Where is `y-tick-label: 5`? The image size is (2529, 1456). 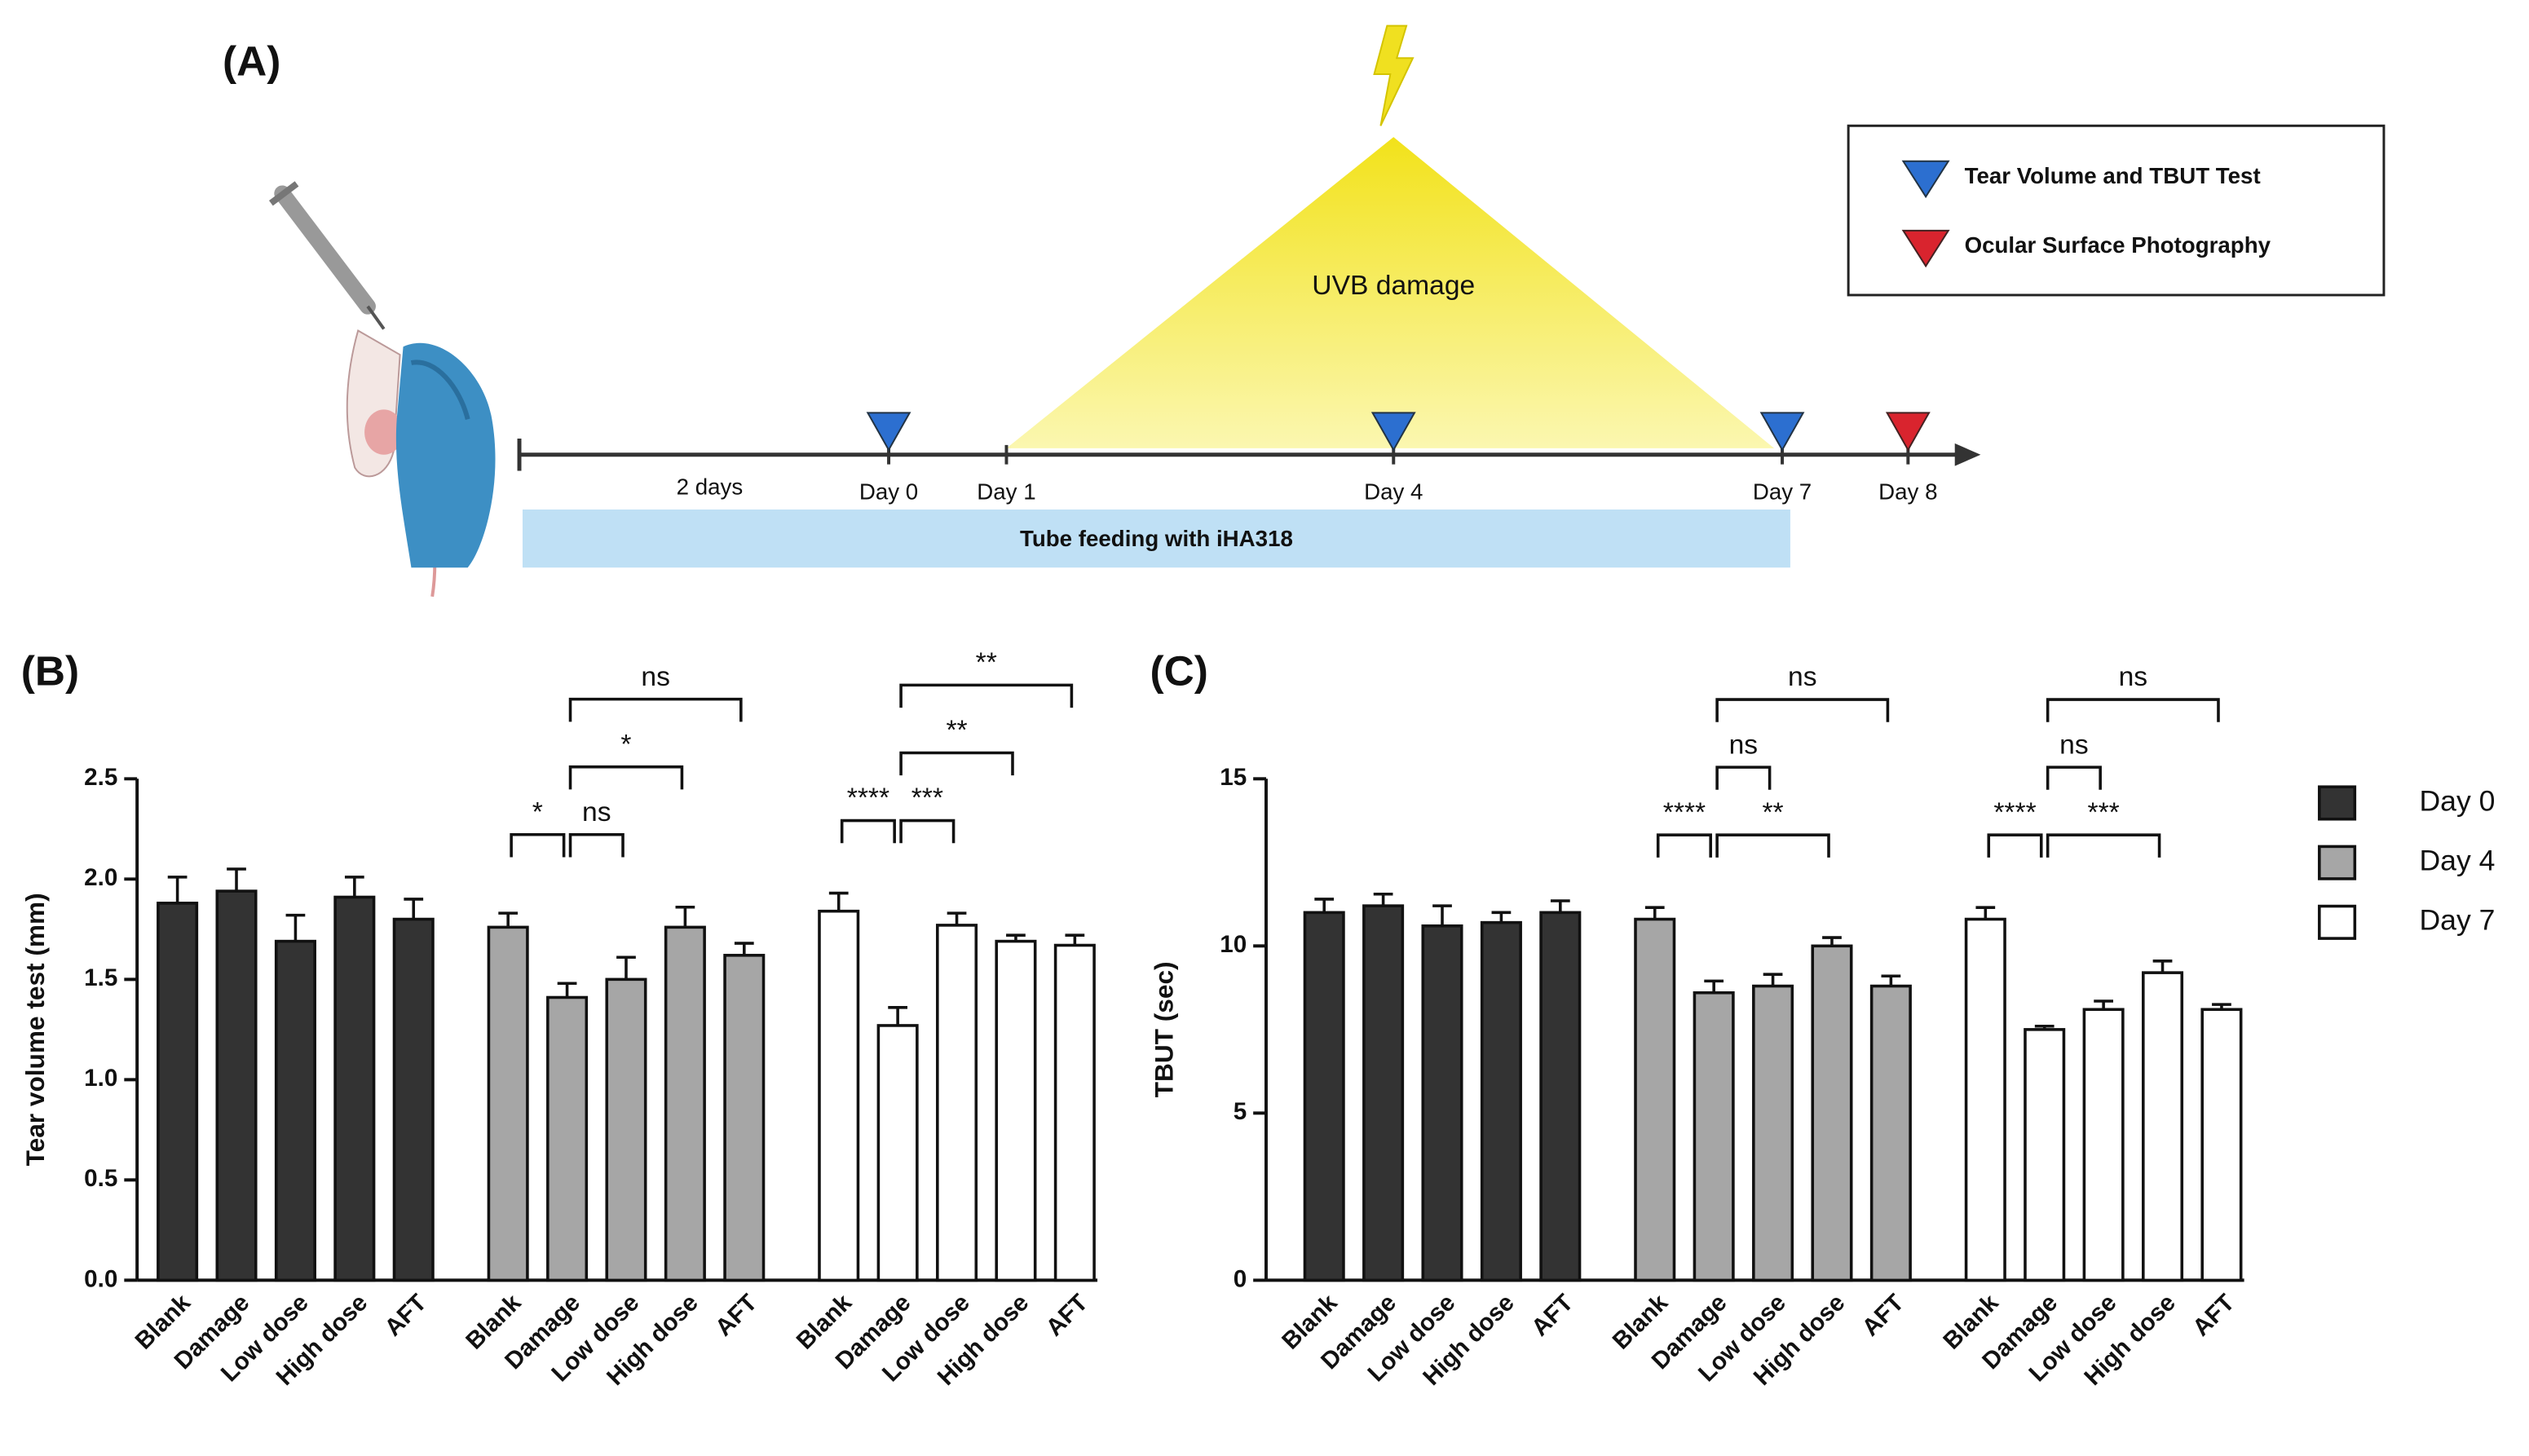
y-tick-label: 5 is located at coordinates (1240, 1111).